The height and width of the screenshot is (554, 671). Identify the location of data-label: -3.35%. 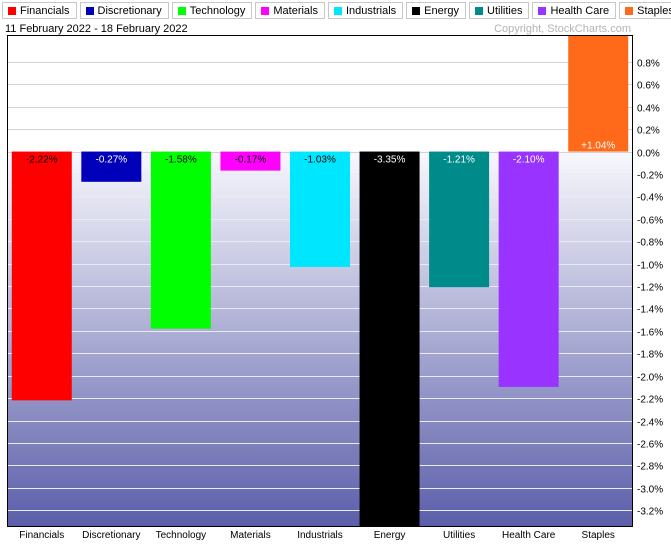
(390, 160).